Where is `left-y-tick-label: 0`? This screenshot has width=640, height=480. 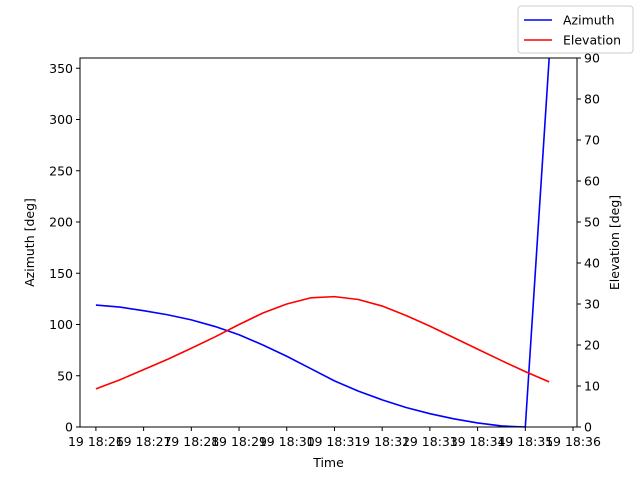
left-y-tick-label: 0 is located at coordinates (69, 427).